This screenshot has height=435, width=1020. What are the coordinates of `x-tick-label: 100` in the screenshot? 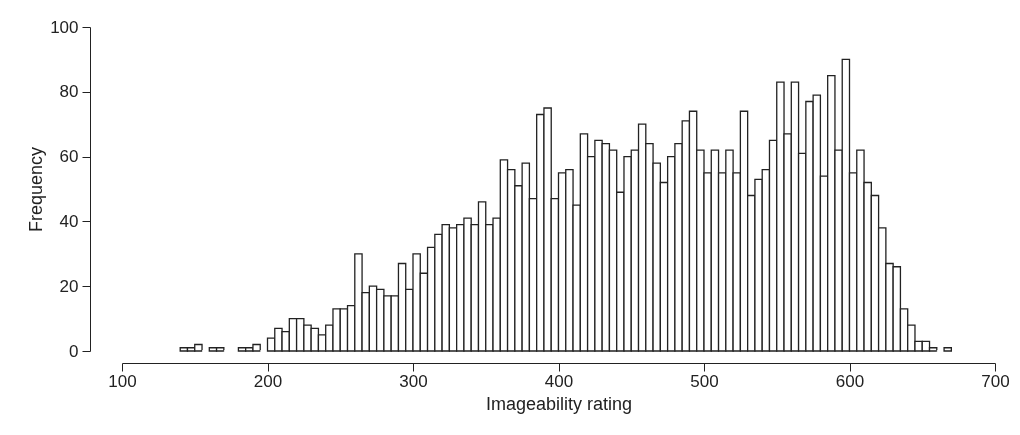 It's located at (122, 381).